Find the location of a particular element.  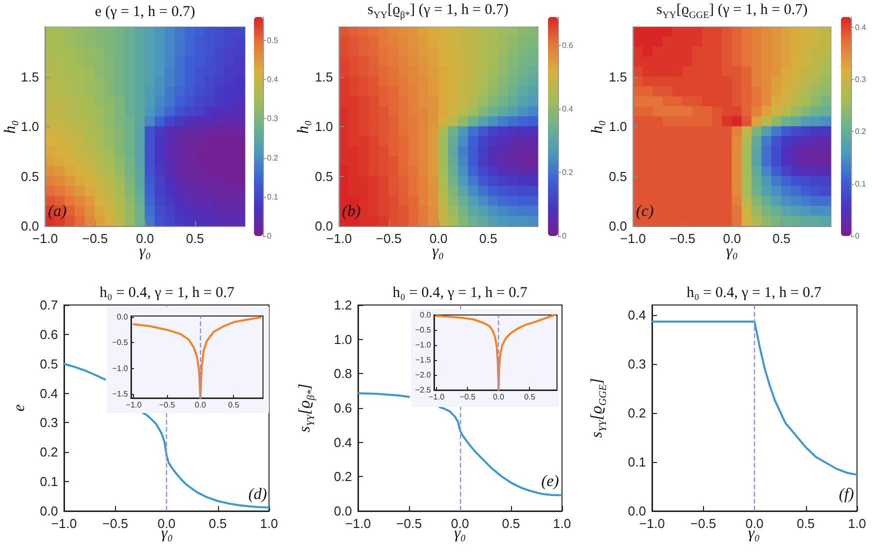

annotation: (a) is located at coordinates (57, 212).